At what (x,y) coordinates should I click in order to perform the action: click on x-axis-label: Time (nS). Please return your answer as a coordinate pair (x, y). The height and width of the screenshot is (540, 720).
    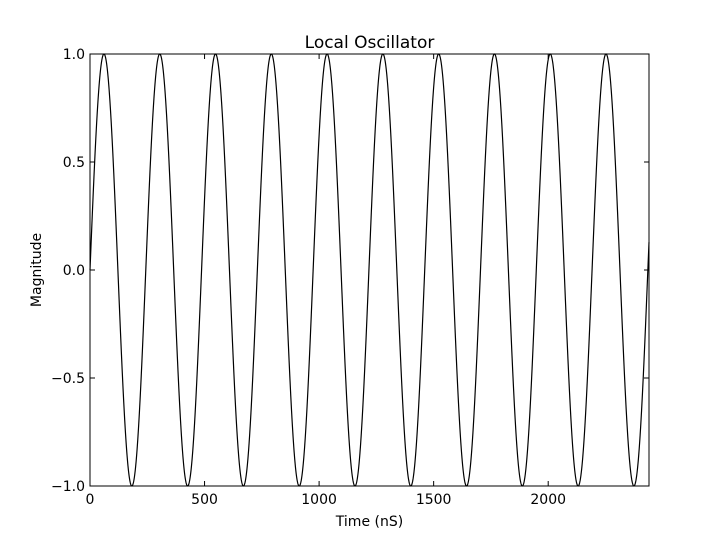
    Looking at the image, I should click on (369, 522).